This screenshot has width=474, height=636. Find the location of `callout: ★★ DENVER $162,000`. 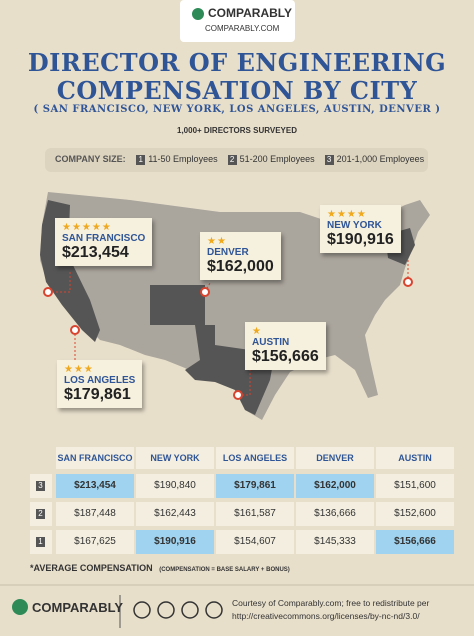

callout: ★★ DENVER $162,000 is located at coordinates (240, 256).